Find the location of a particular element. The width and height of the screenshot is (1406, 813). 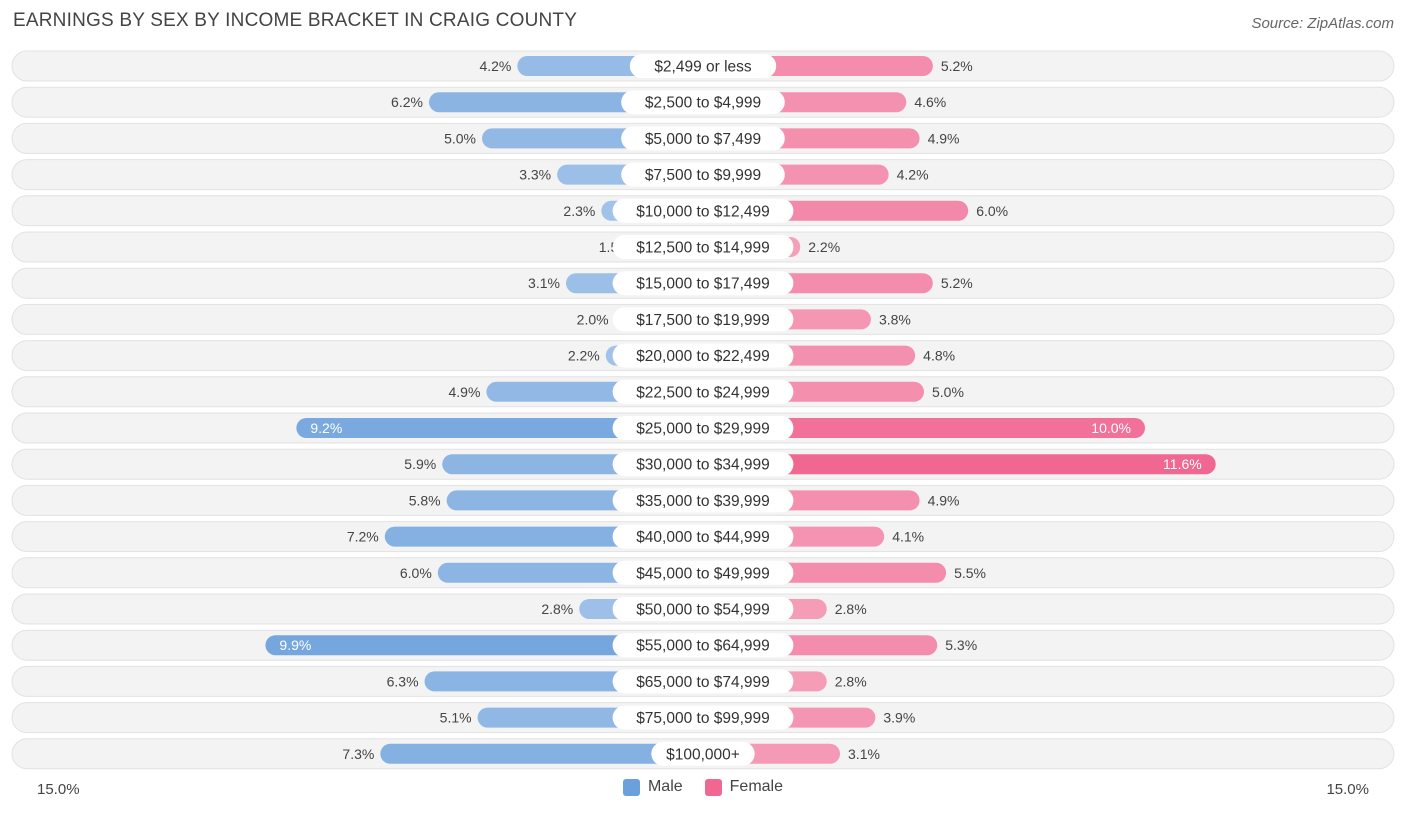

row-18-male-value: 6.3% is located at coordinates (403, 681).